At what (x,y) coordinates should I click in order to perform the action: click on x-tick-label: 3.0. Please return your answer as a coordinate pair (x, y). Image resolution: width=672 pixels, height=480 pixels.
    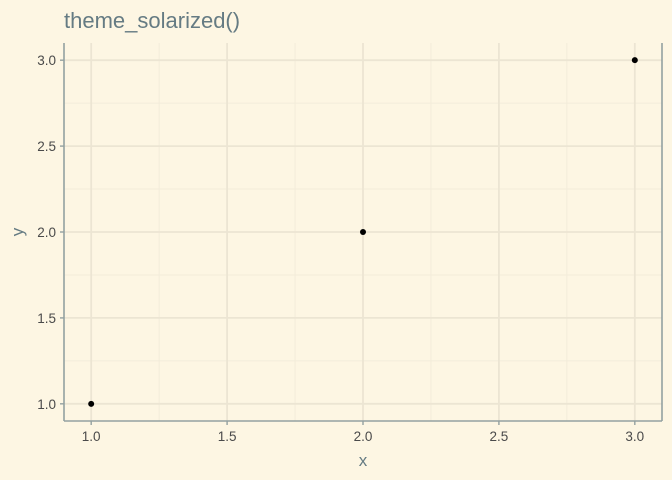
    Looking at the image, I should click on (634, 436).